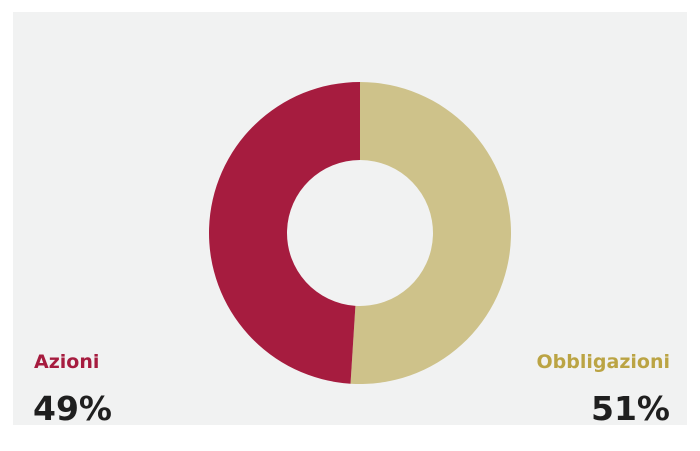  I want to click on legend-label-obbligazioni: Obbligazioni, so click(603, 362).